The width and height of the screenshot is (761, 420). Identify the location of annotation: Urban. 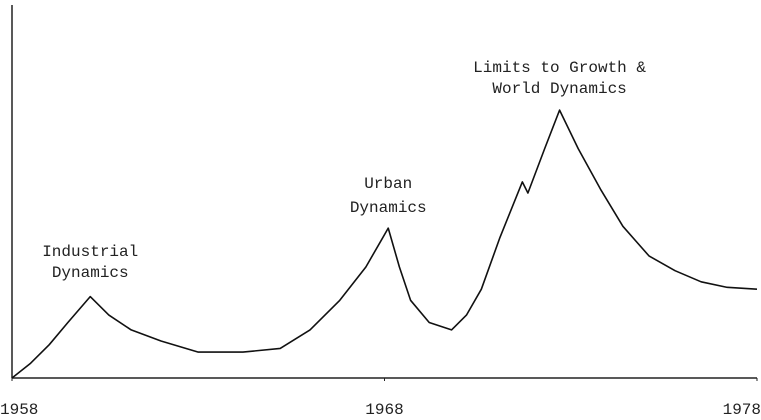
(388, 184).